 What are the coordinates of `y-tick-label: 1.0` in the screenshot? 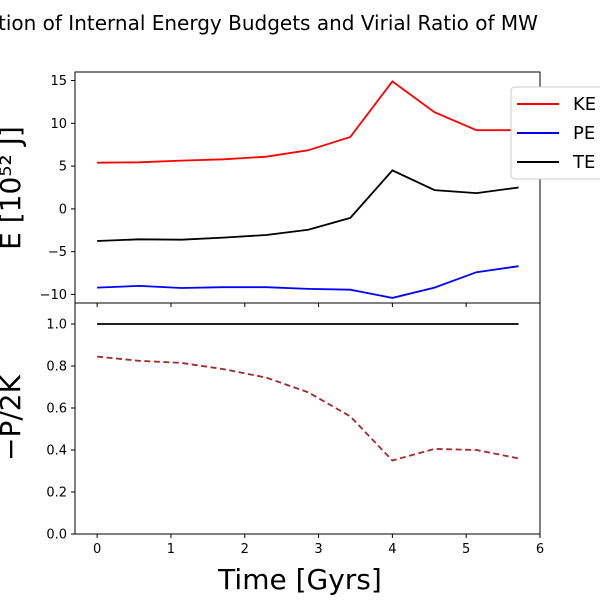 It's located at (56, 325).